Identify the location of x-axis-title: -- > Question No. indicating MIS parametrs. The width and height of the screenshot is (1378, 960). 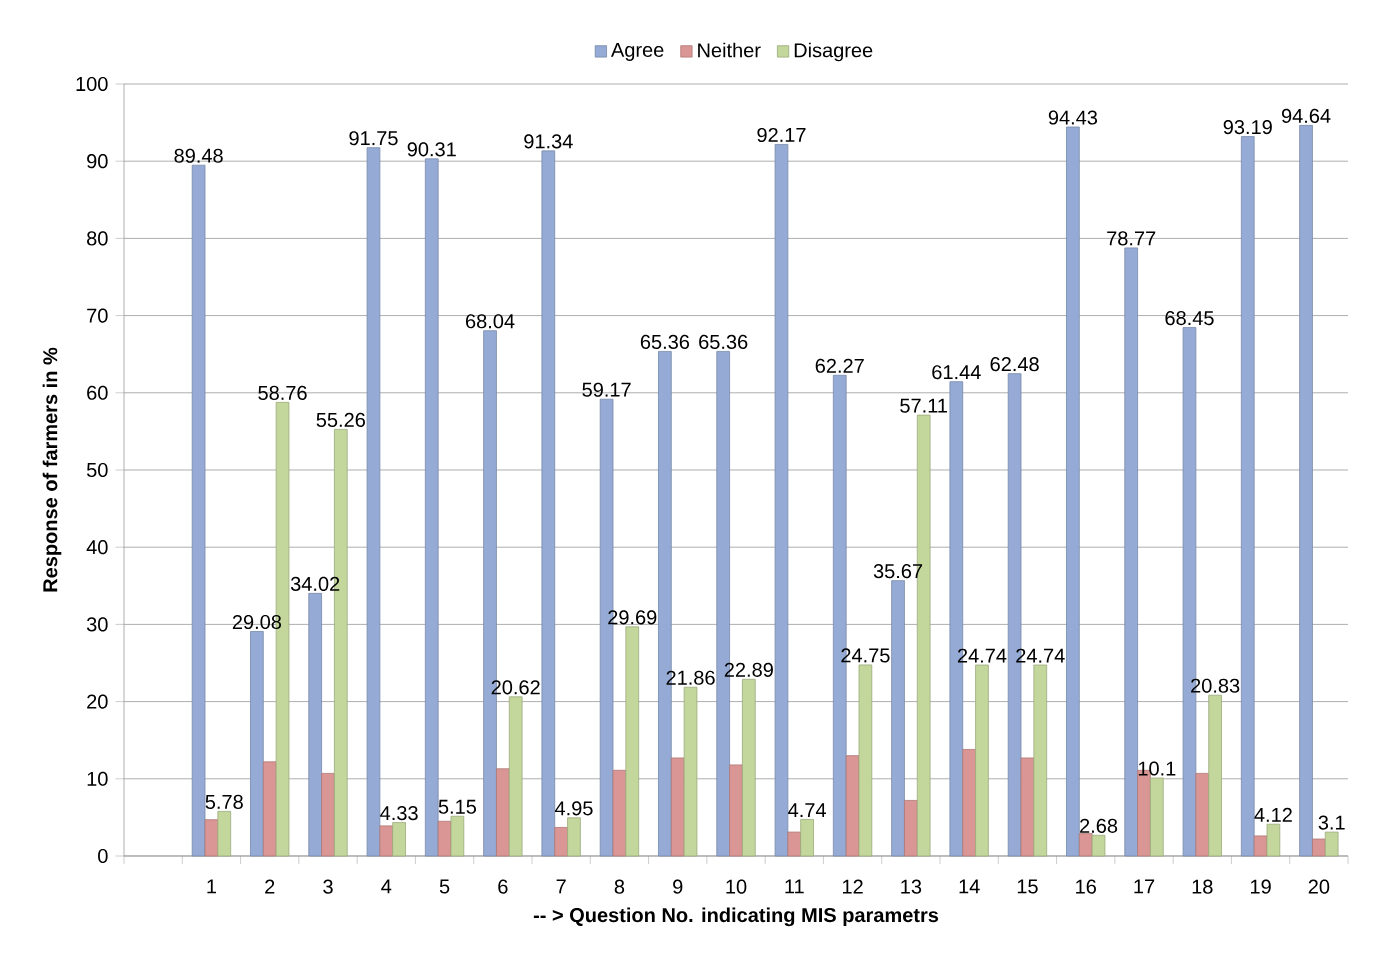
(736, 917).